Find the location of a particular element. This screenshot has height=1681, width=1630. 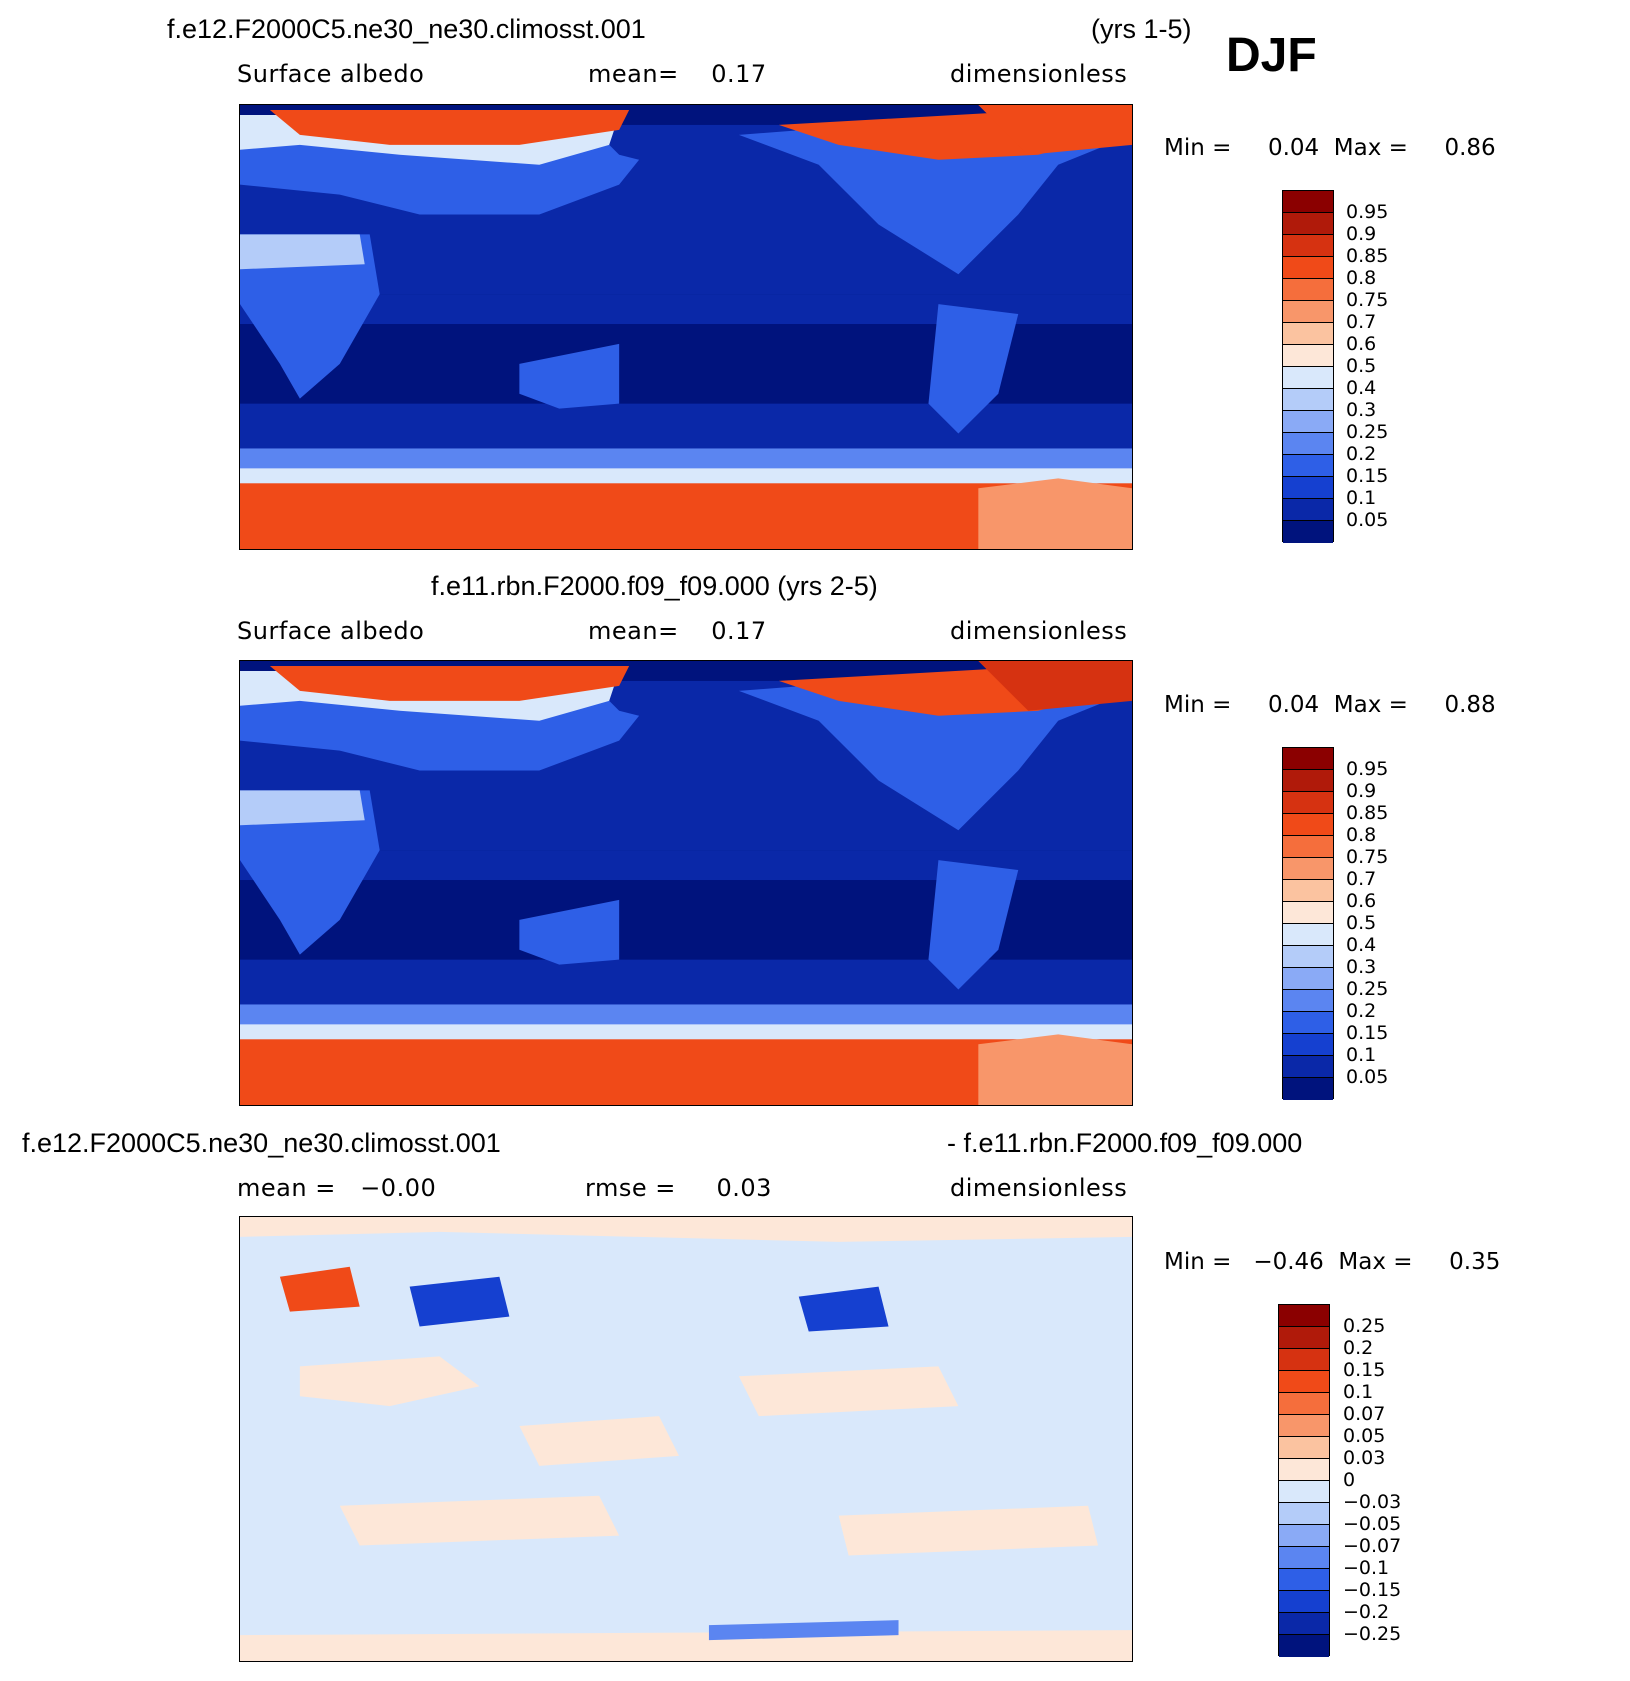

panel1-cbar-label: 0.3 is located at coordinates (1361, 410).